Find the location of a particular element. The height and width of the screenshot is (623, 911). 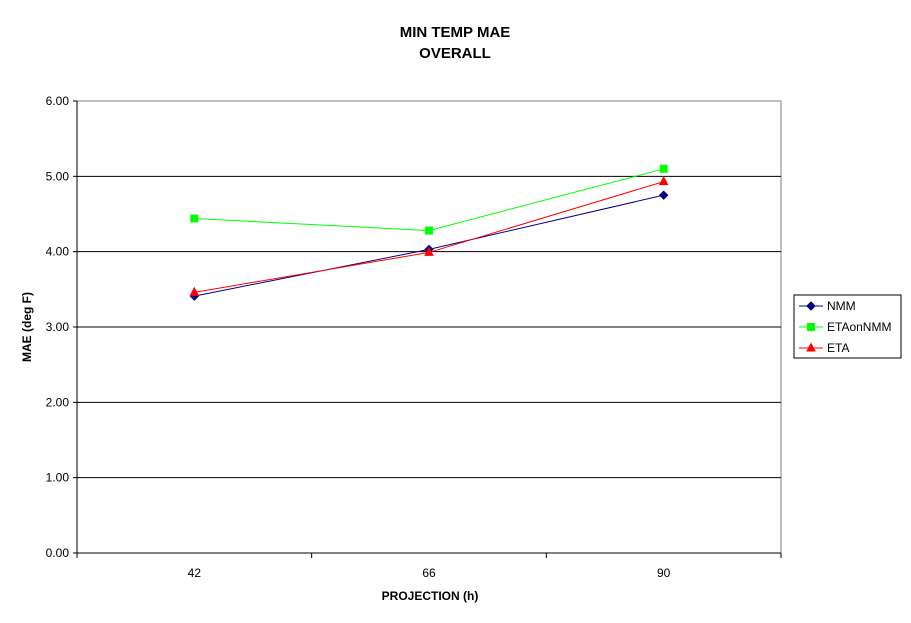

y-axis: 0.00 1.00 2.00 3.00 4.00 5.00 6.00 is located at coordinates (62, 327).